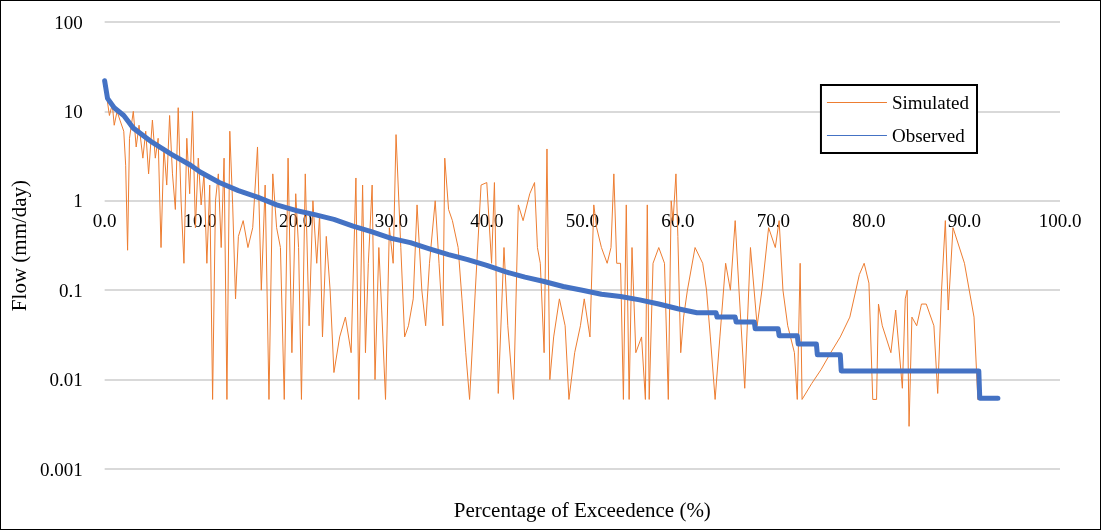 The width and height of the screenshot is (1101, 530). I want to click on y-axis-title: Flow (mm/day), so click(18, 245).